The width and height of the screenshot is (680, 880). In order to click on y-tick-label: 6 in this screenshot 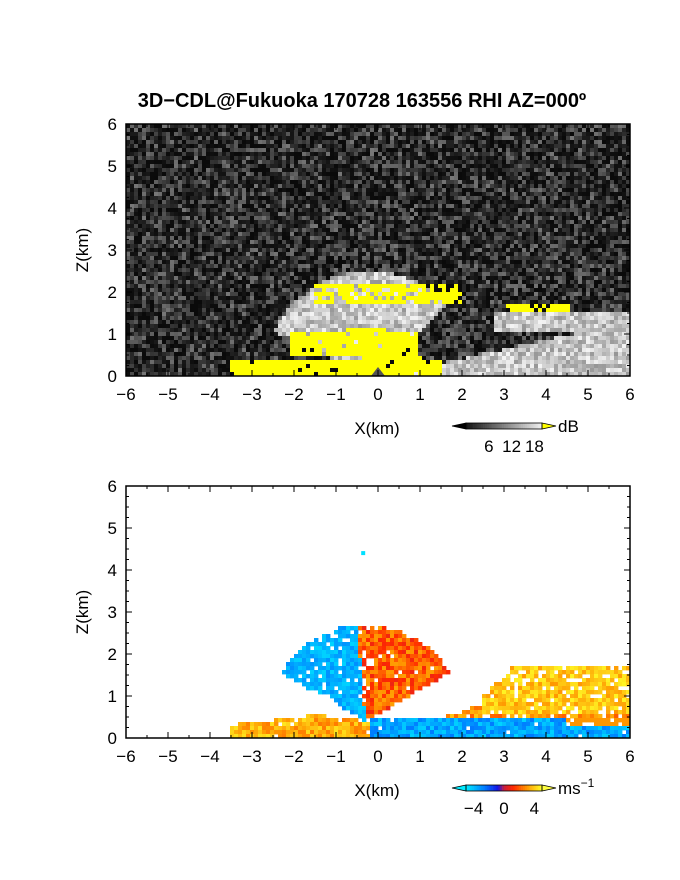, I will do `click(112, 124)`.